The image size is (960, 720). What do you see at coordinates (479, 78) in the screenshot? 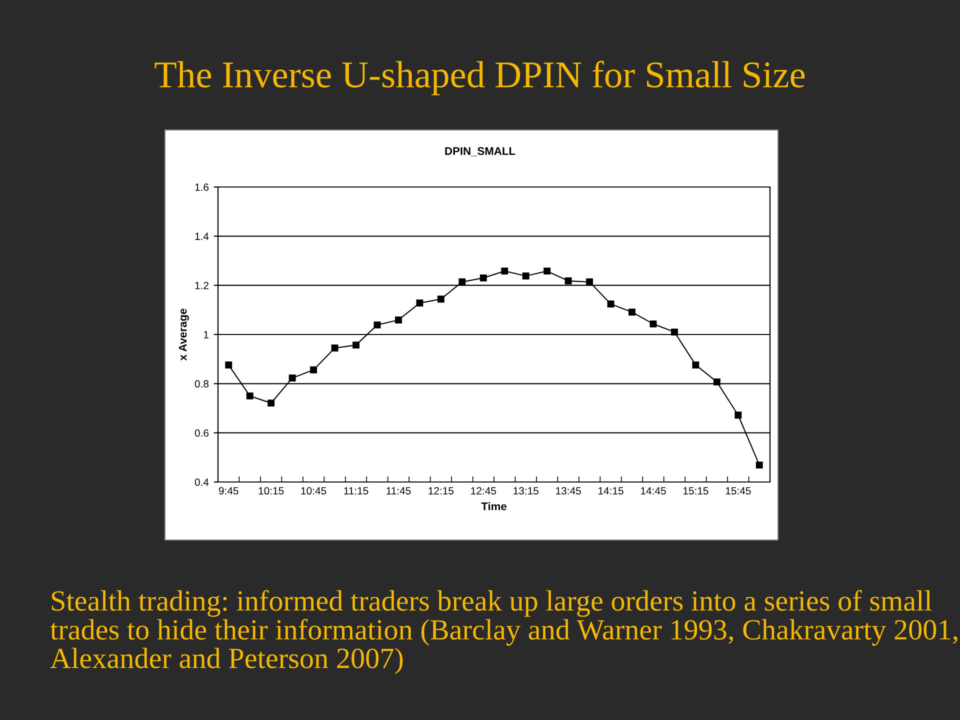
I see `chart-title: The Inverse U-shaped DPIN for Small Size` at bounding box center [479, 78].